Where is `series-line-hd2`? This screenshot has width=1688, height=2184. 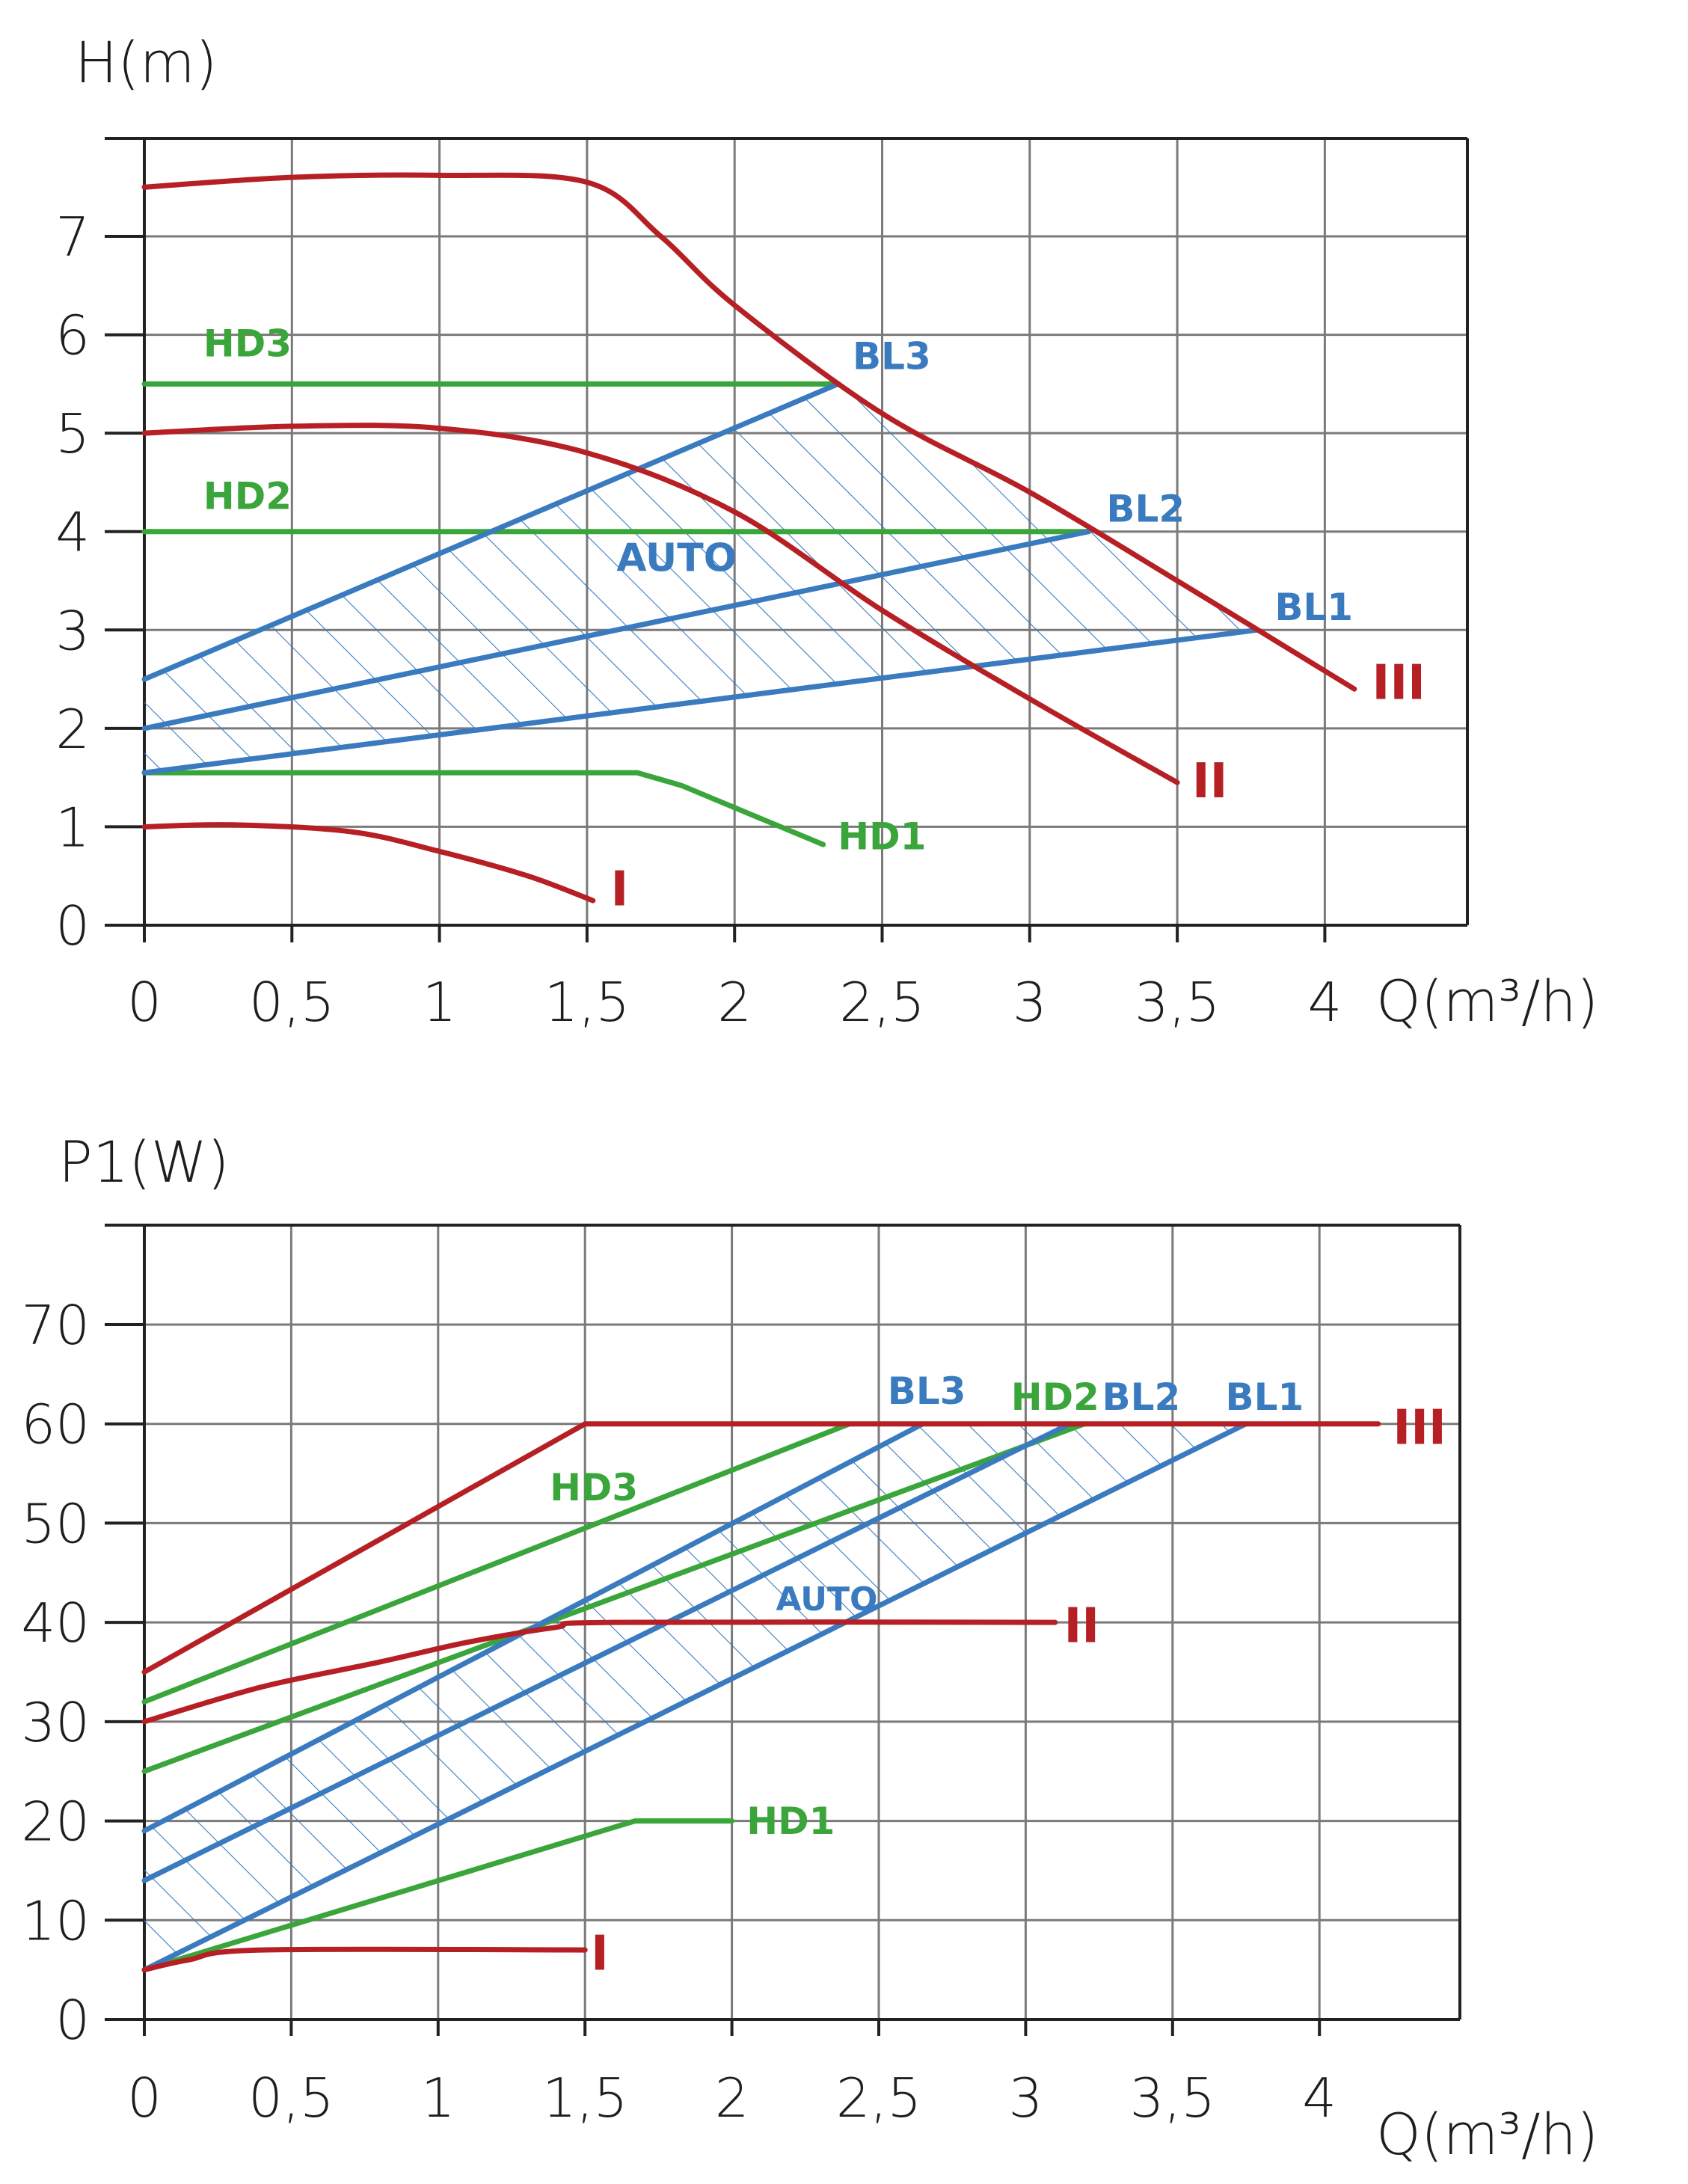
series-line-hd2 is located at coordinates (614, 1597).